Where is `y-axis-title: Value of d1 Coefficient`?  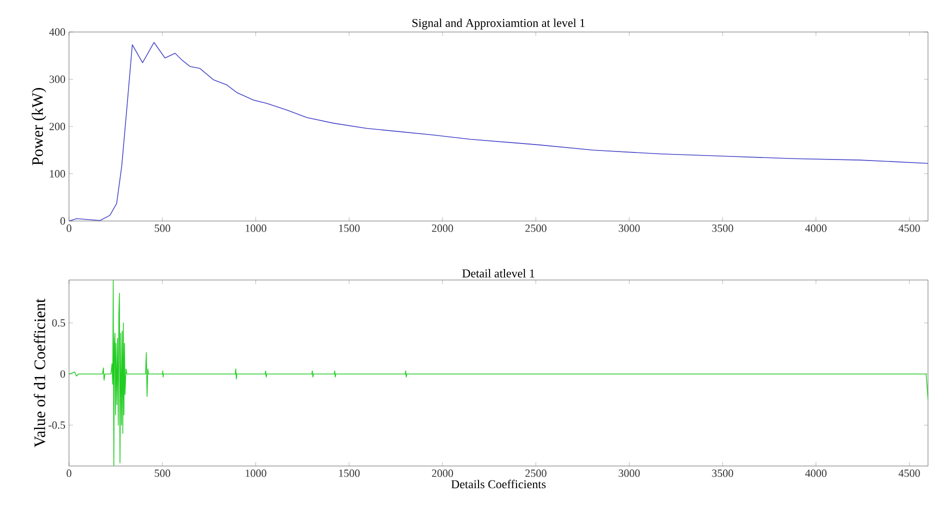 y-axis-title: Value of d1 Coefficient is located at coordinates (40, 373).